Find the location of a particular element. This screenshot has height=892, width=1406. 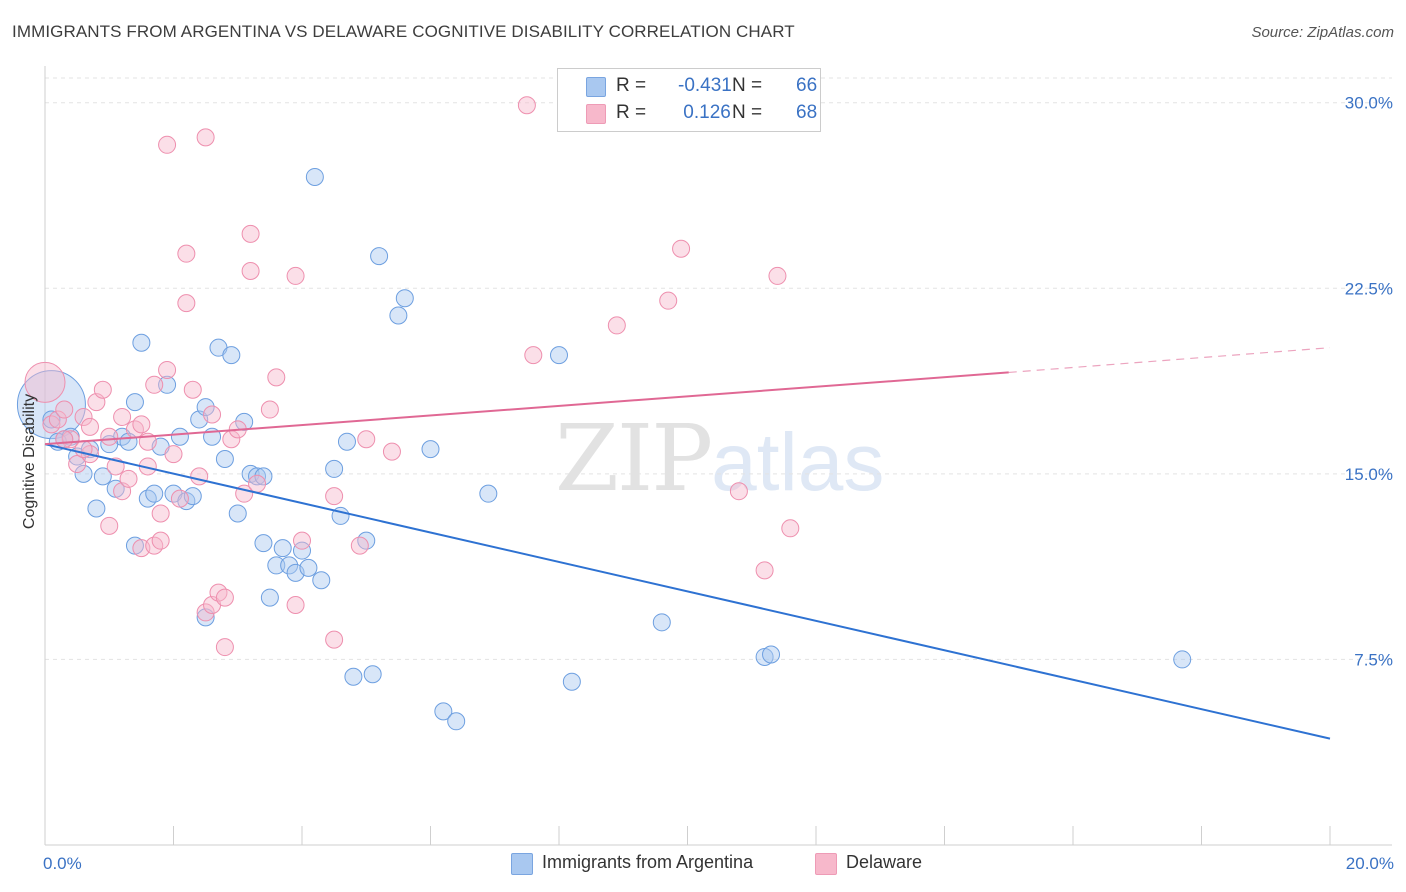

y-tick-label: 15.0% is located at coordinates (1369, 474).